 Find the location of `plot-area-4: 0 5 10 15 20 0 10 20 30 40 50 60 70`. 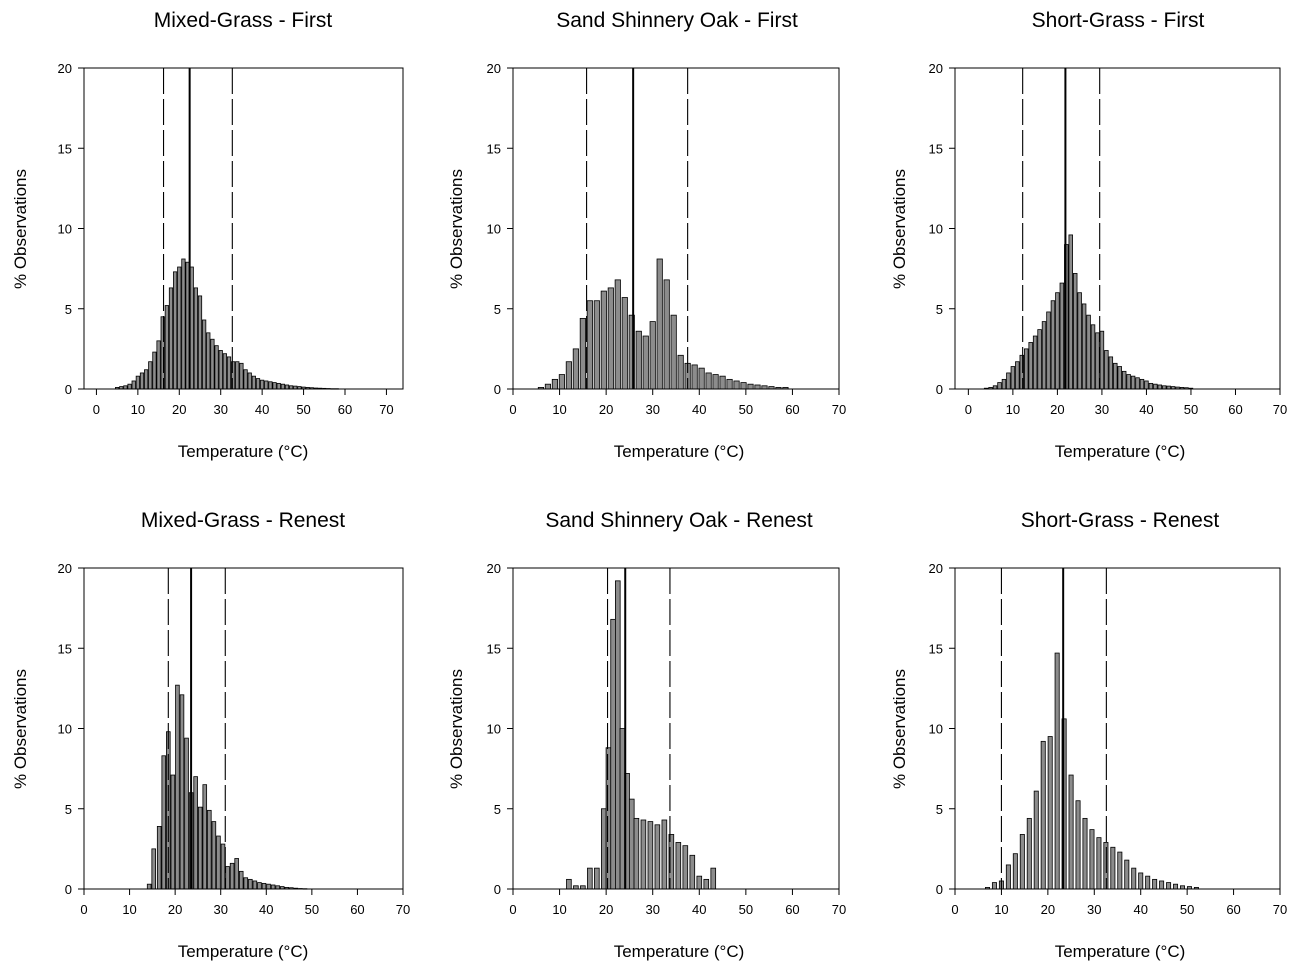

plot-area-4: 0 5 10 15 20 0 10 20 30 40 50 60 70 is located at coordinates (667, 739).